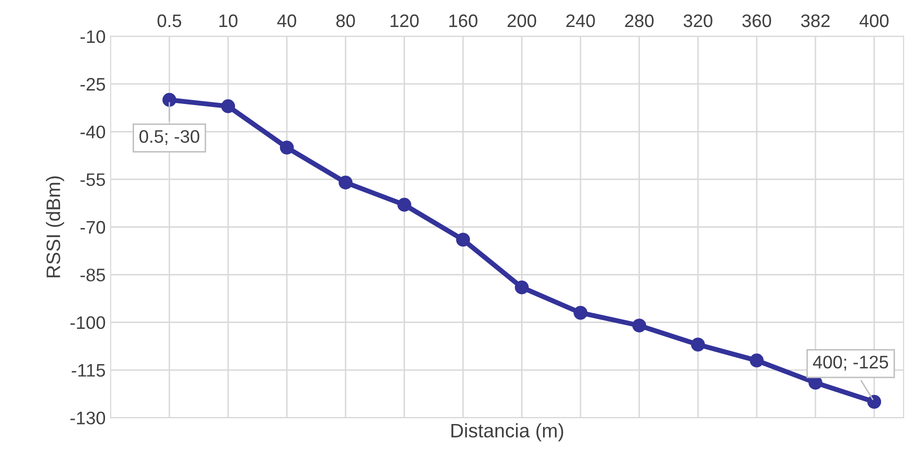  What do you see at coordinates (757, 21) in the screenshot?
I see `x-tick-label: 360` at bounding box center [757, 21].